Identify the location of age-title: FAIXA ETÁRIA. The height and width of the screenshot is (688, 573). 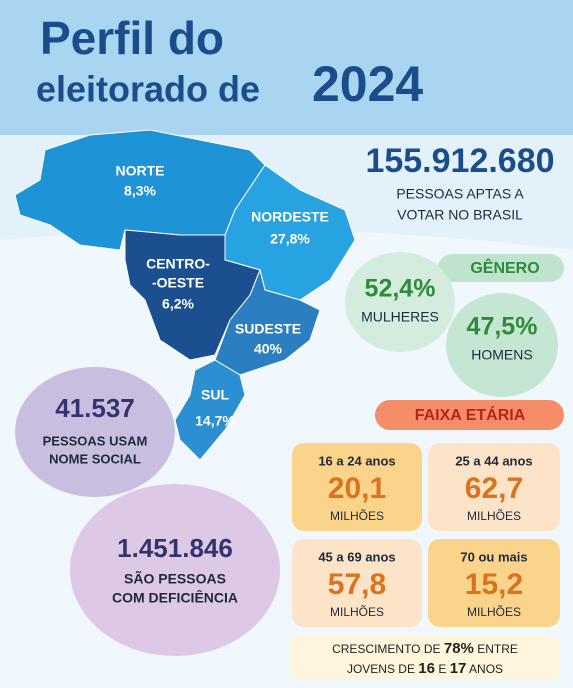
(470, 414).